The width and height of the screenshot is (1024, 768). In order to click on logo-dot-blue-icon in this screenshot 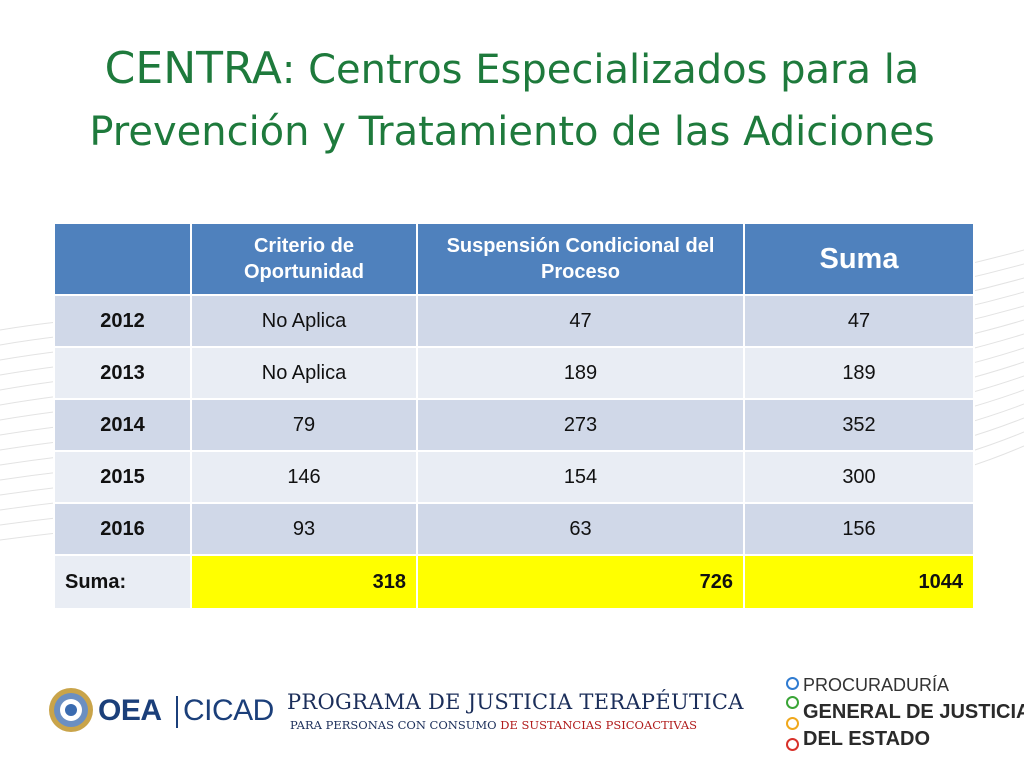, I will do `click(792, 683)`.